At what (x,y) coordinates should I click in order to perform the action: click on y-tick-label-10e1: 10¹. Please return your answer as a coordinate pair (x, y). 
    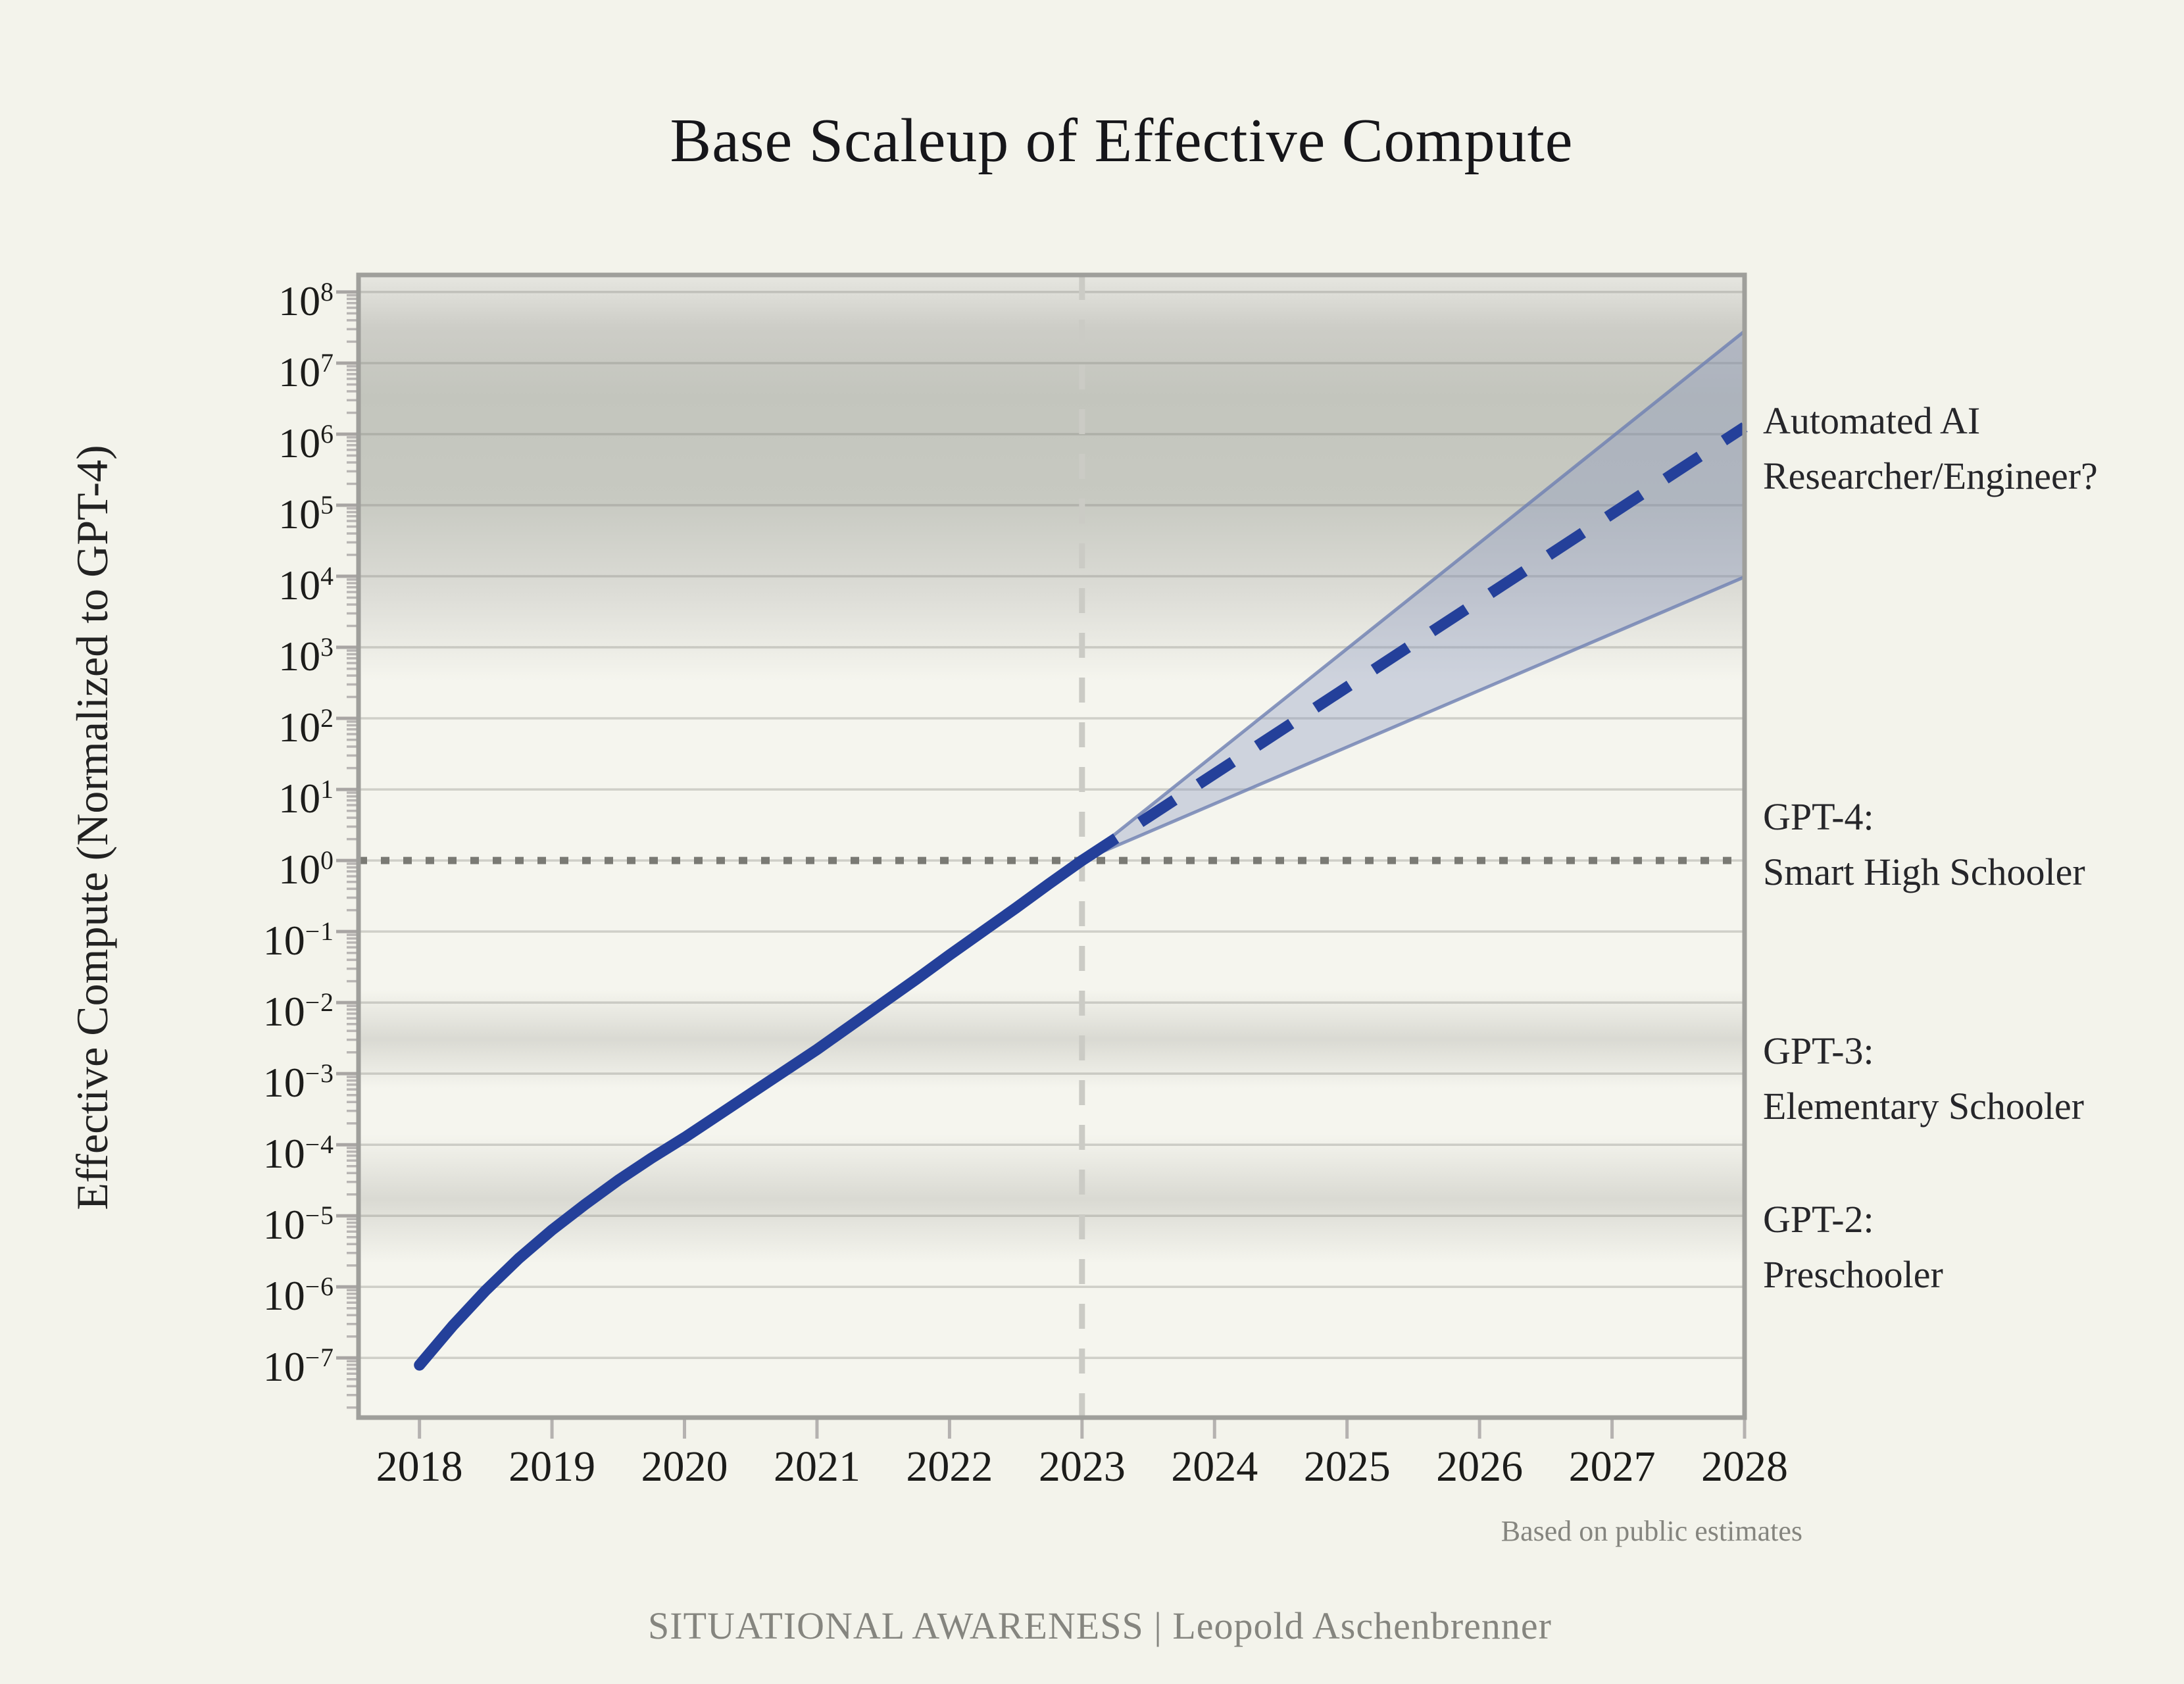
    Looking at the image, I should click on (306, 798).